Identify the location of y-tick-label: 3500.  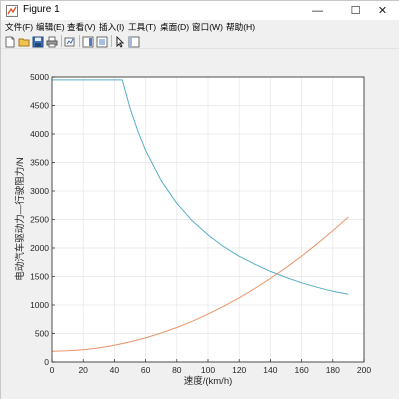
(39, 163).